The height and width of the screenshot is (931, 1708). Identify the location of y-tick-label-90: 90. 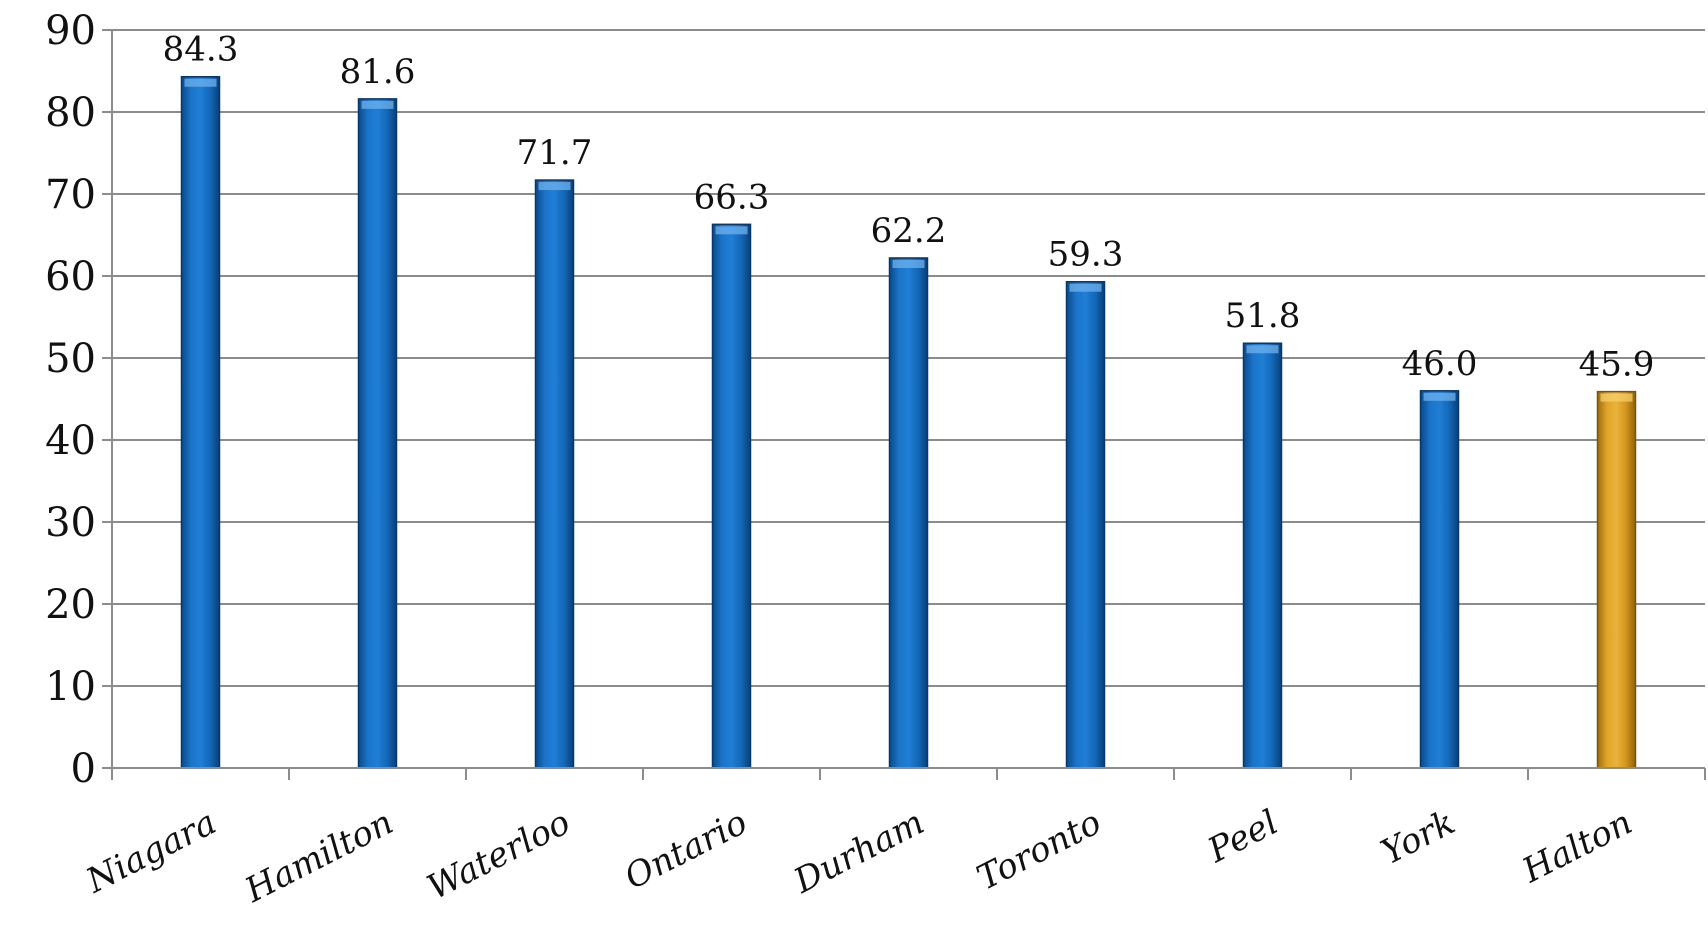
(70, 31).